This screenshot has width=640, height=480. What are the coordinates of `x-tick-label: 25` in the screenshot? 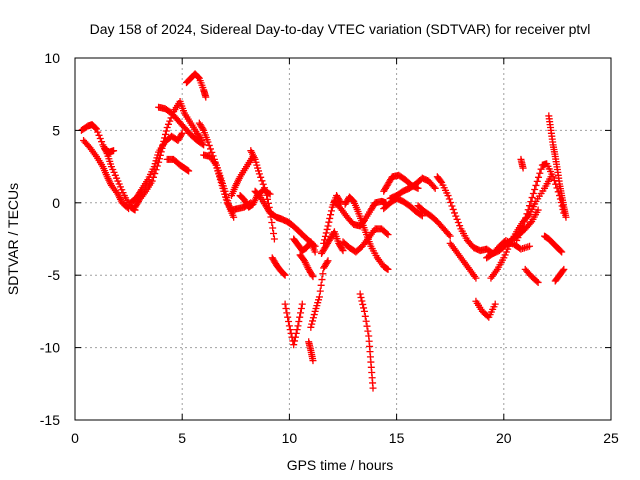 It's located at (611, 438).